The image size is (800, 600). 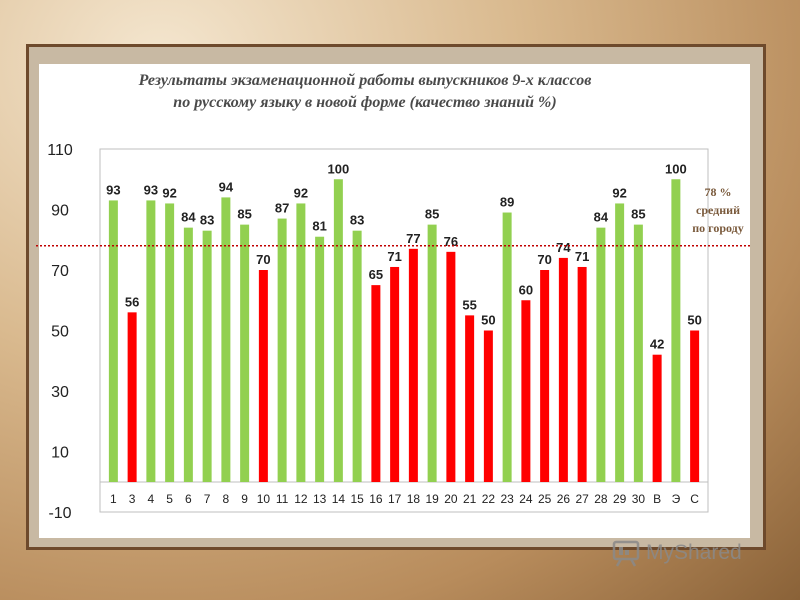 I want to click on category-label: 19, so click(x=432, y=499).